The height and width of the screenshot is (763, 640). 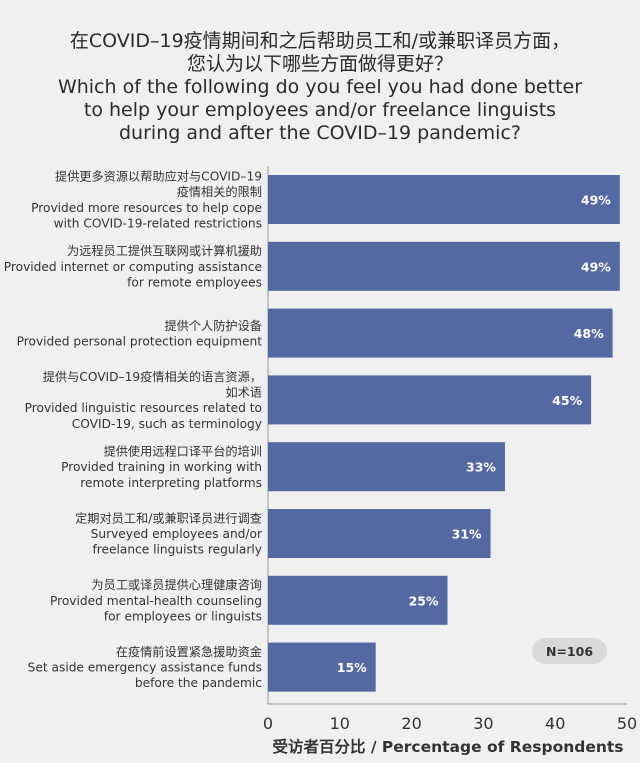 What do you see at coordinates (268, 723) in the screenshot?
I see `x-tick-label-0: 0` at bounding box center [268, 723].